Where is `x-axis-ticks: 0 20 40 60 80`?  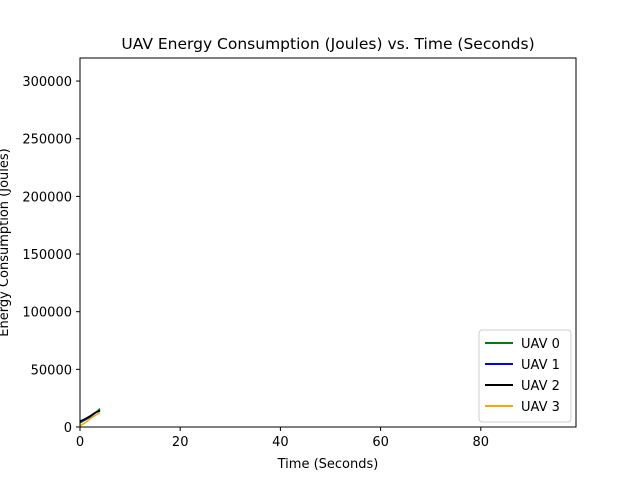
x-axis-ticks: 0 20 40 60 80 is located at coordinates (282, 438).